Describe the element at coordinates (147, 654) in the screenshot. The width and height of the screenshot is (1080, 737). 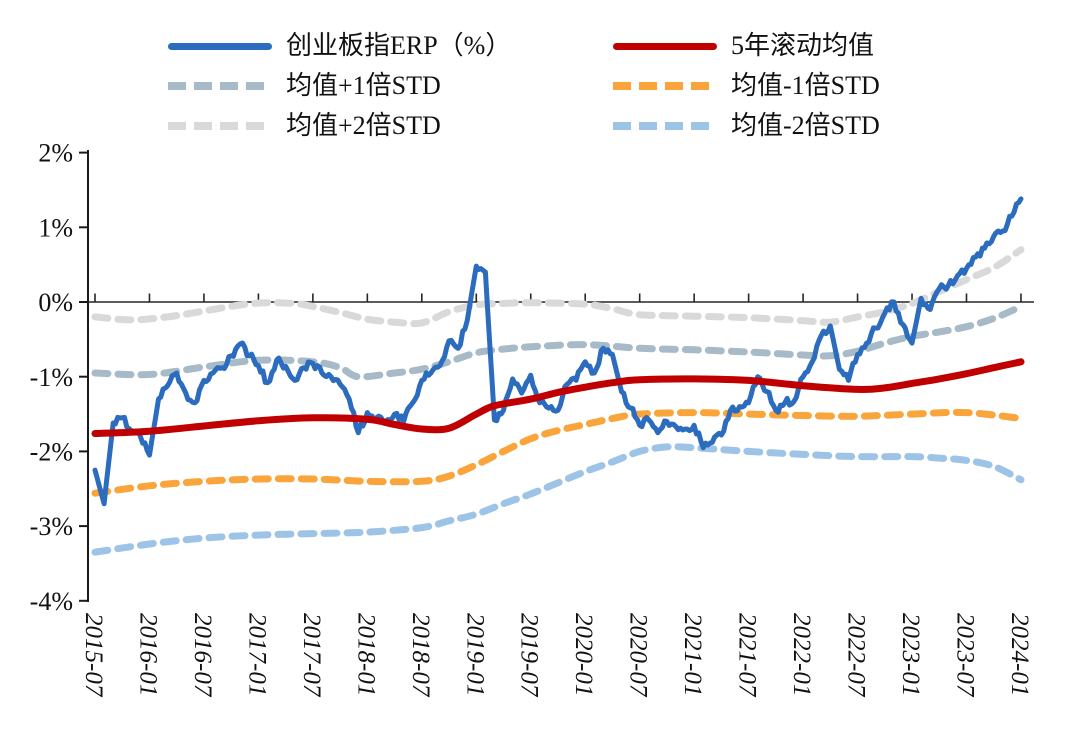
I see `x-tick-label: 2016-01` at that location.